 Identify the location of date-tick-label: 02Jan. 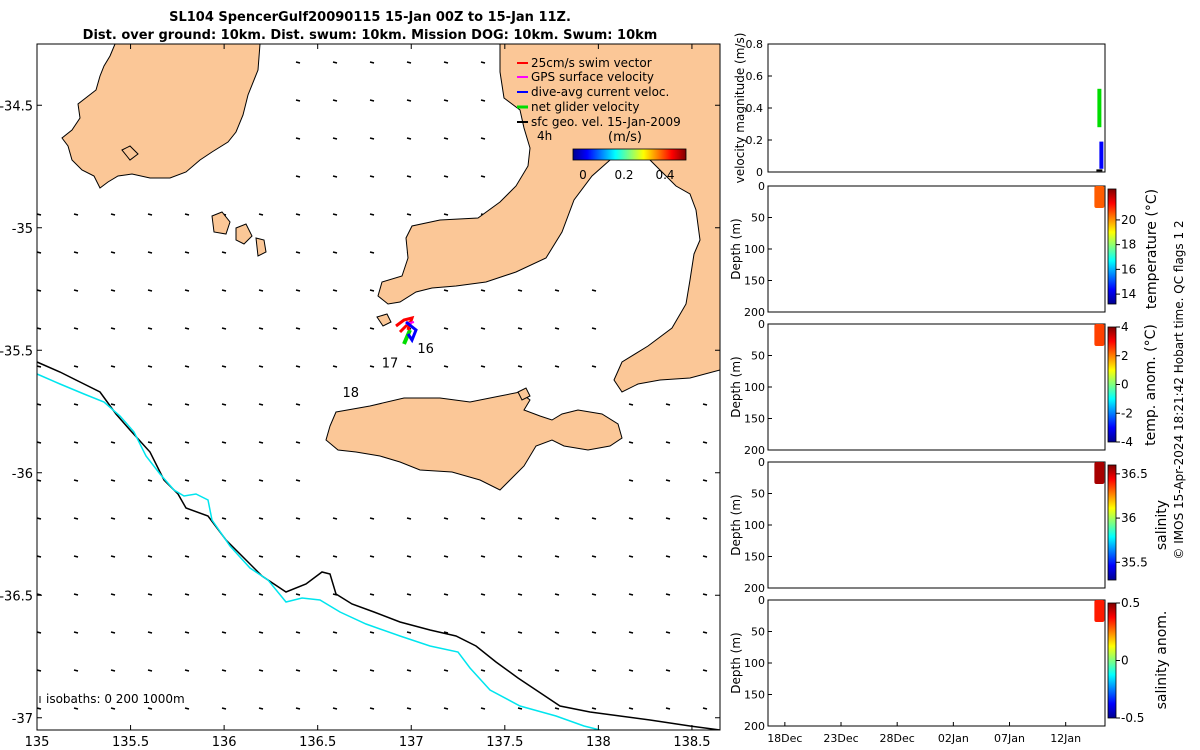
(953, 738).